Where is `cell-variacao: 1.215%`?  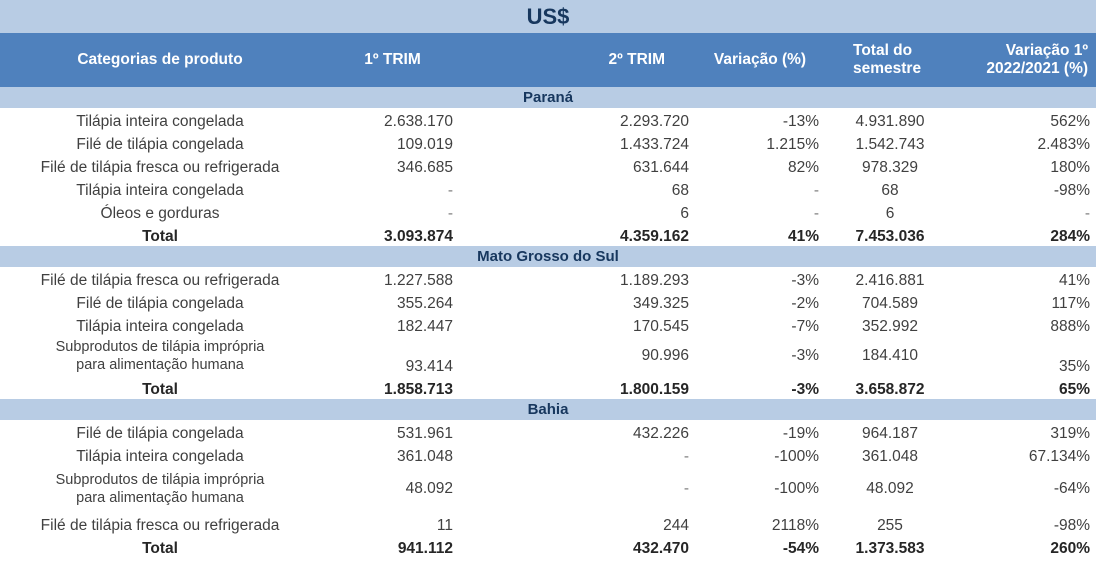
cell-variacao: 1.215% is located at coordinates (792, 145).